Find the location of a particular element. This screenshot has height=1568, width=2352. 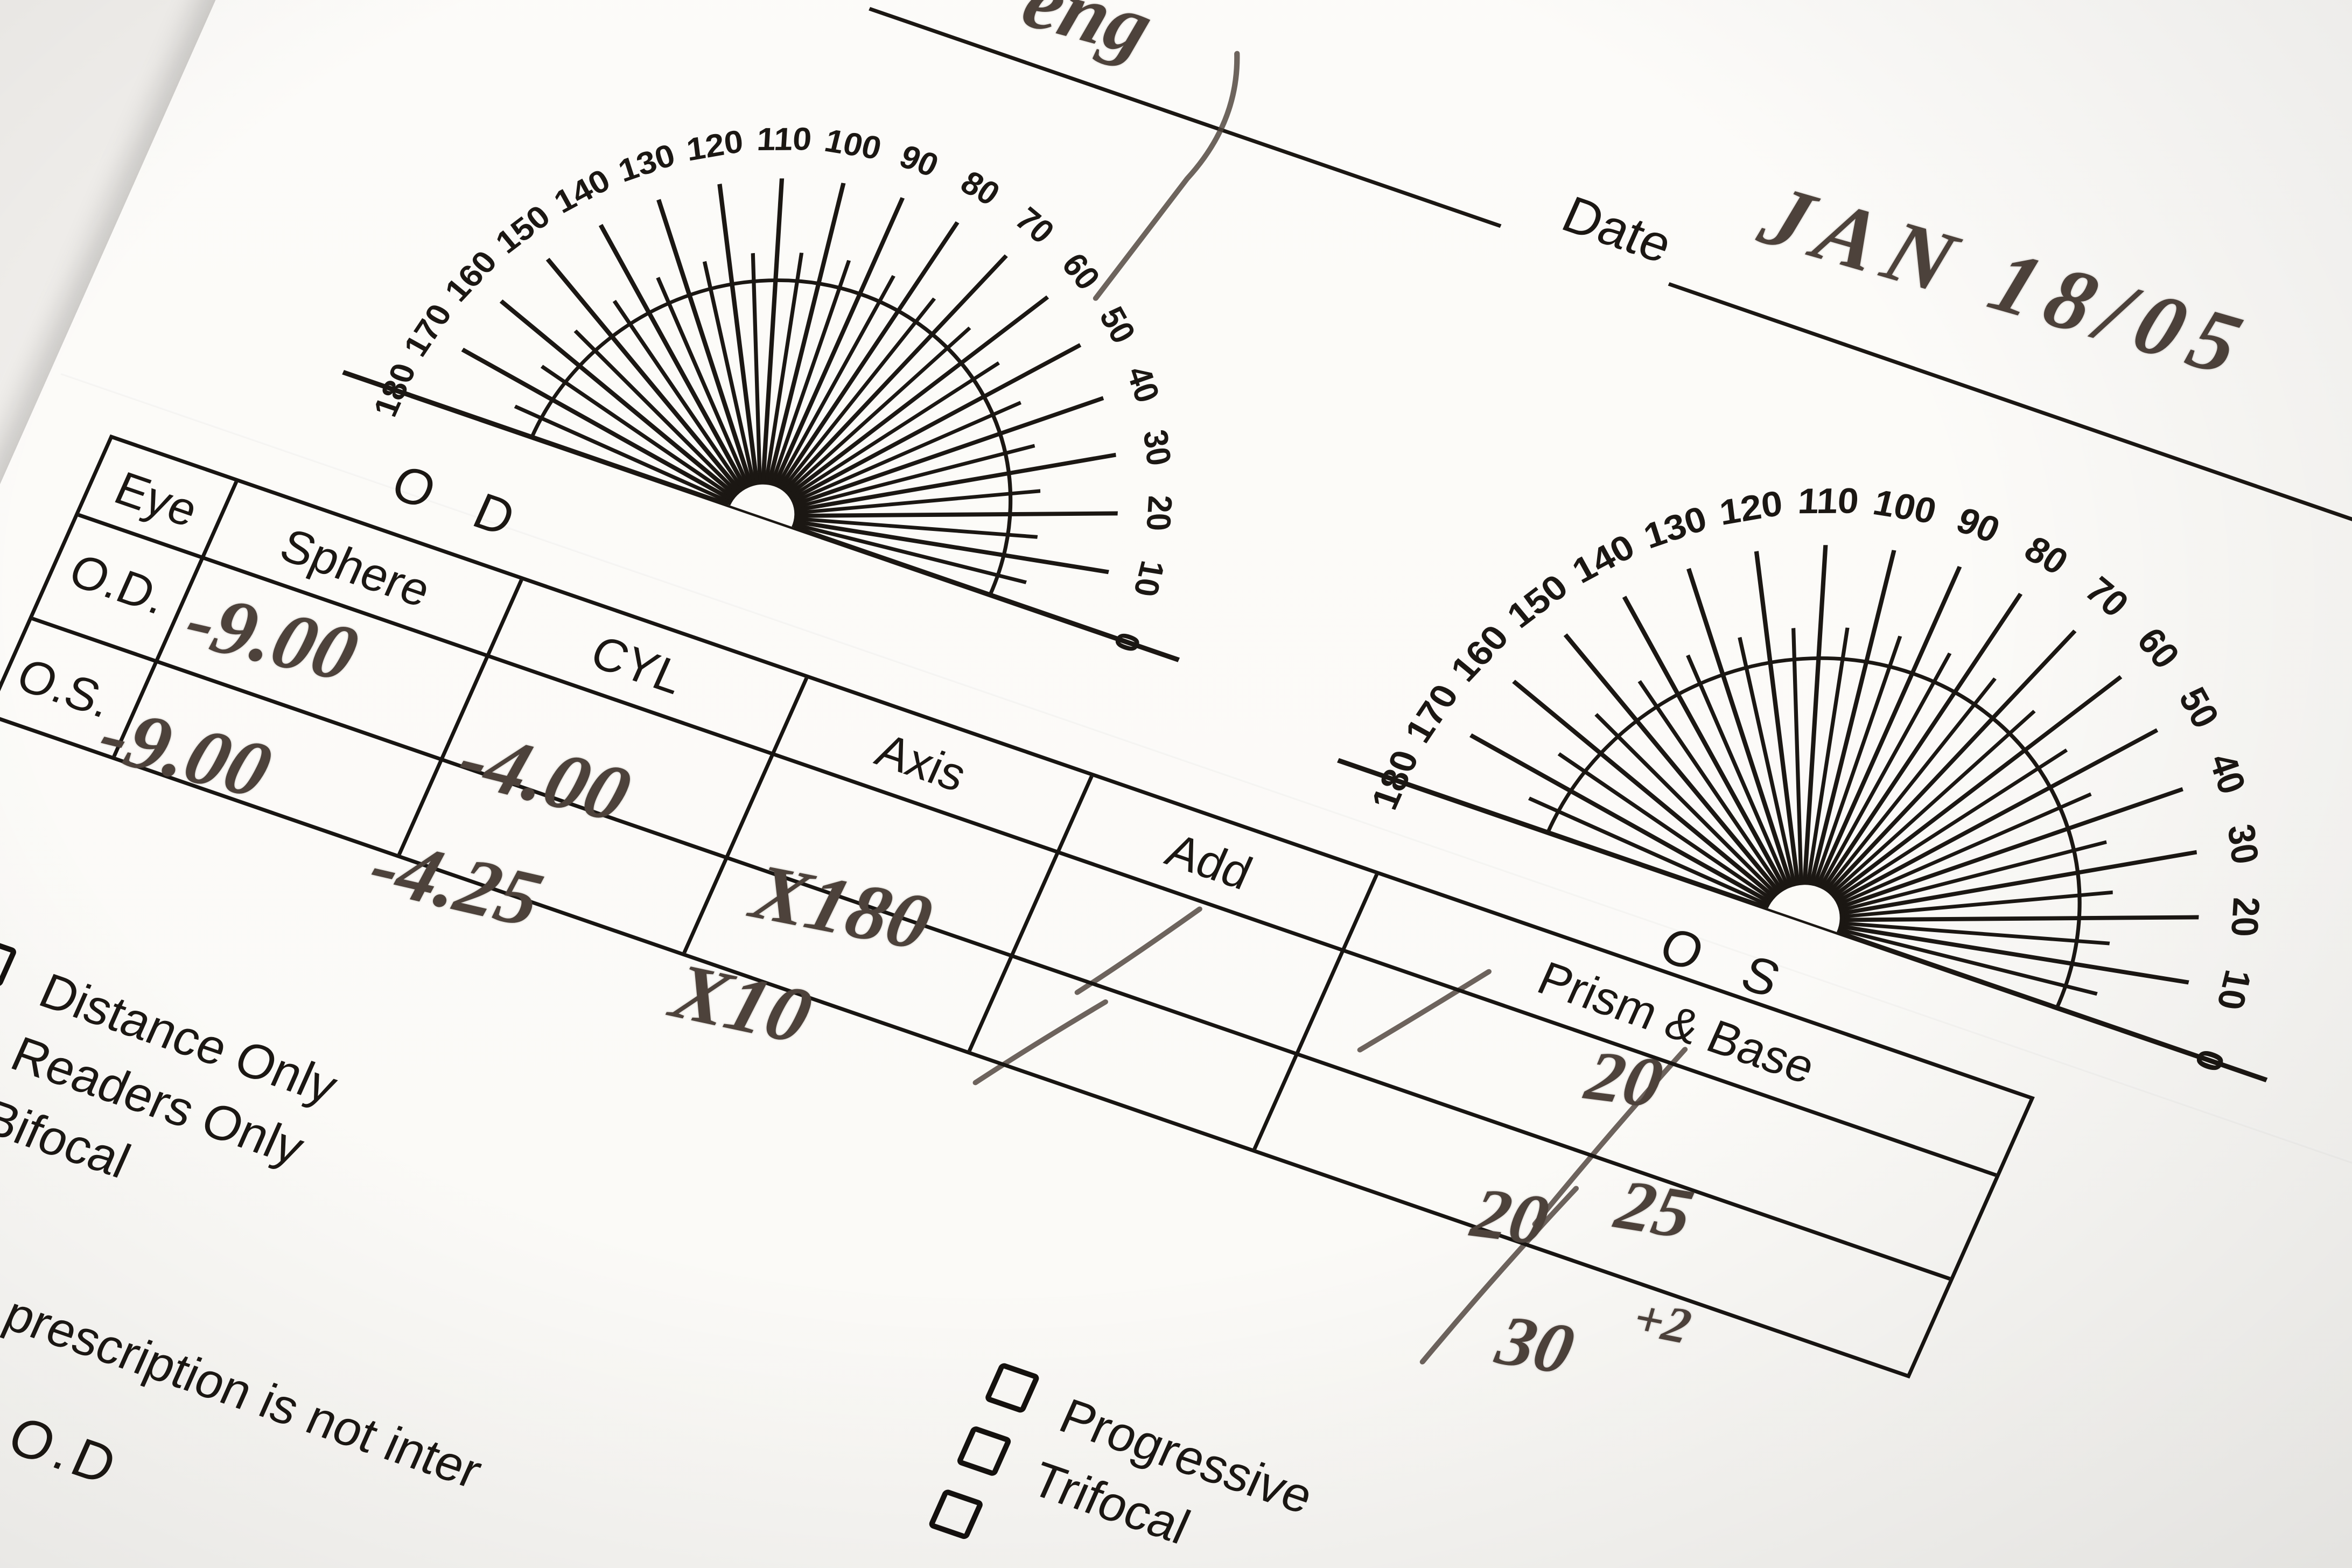

od-sphere-value: -9.00 is located at coordinates (271, 636).